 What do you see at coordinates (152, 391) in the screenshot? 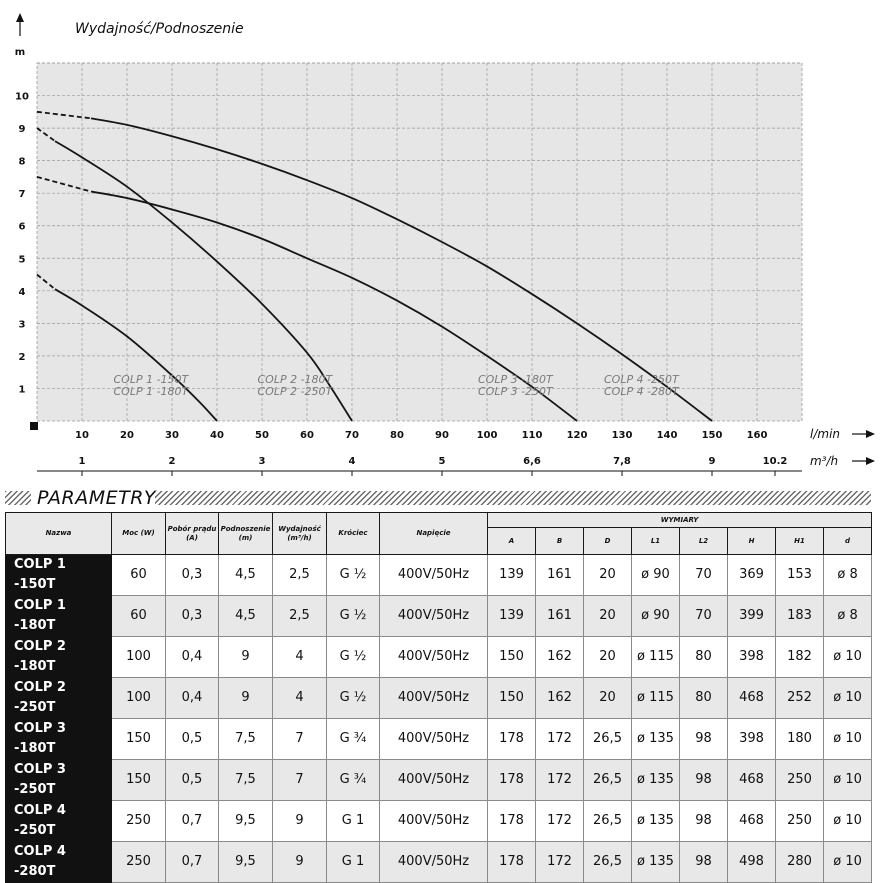
I see `curve-model-label: COLP 1 -180T` at bounding box center [152, 391].